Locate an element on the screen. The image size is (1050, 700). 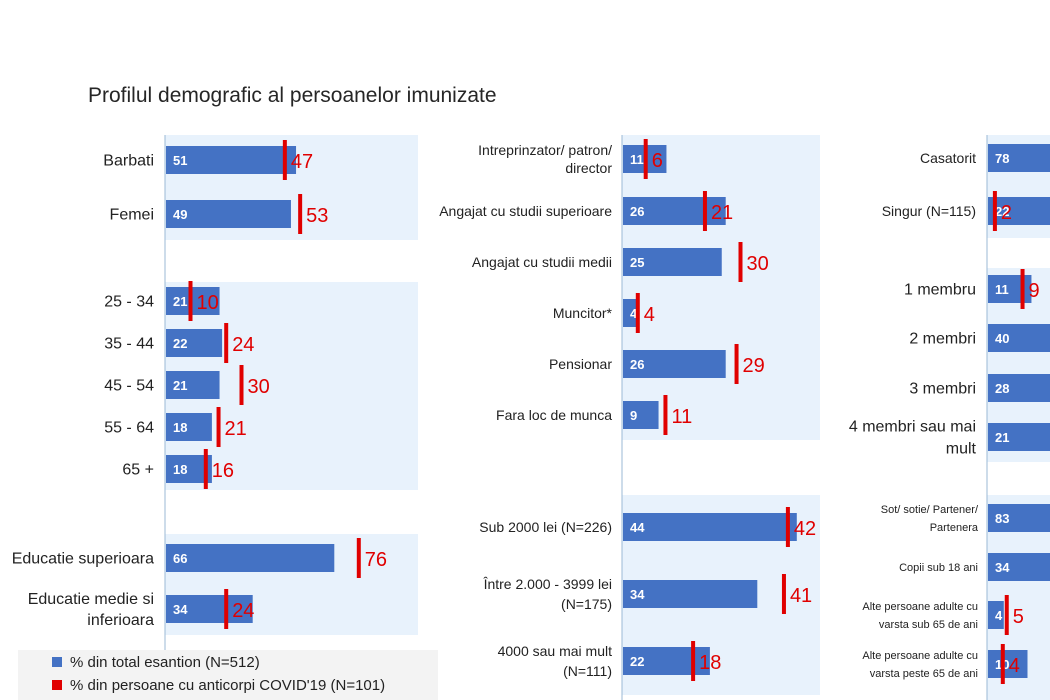
bar-value-label: 51 is located at coordinates (180, 160).